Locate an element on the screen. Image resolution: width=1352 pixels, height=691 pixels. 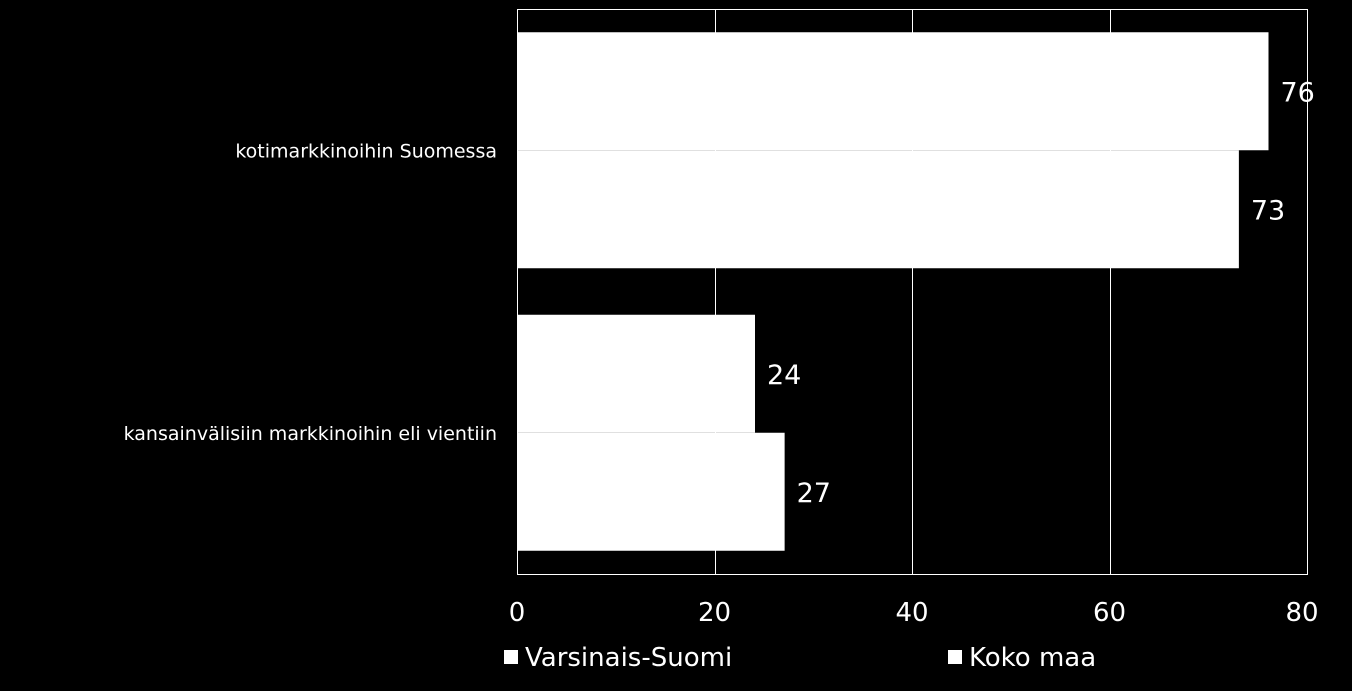
x-tick-label-40: 40 is located at coordinates (911, 613).